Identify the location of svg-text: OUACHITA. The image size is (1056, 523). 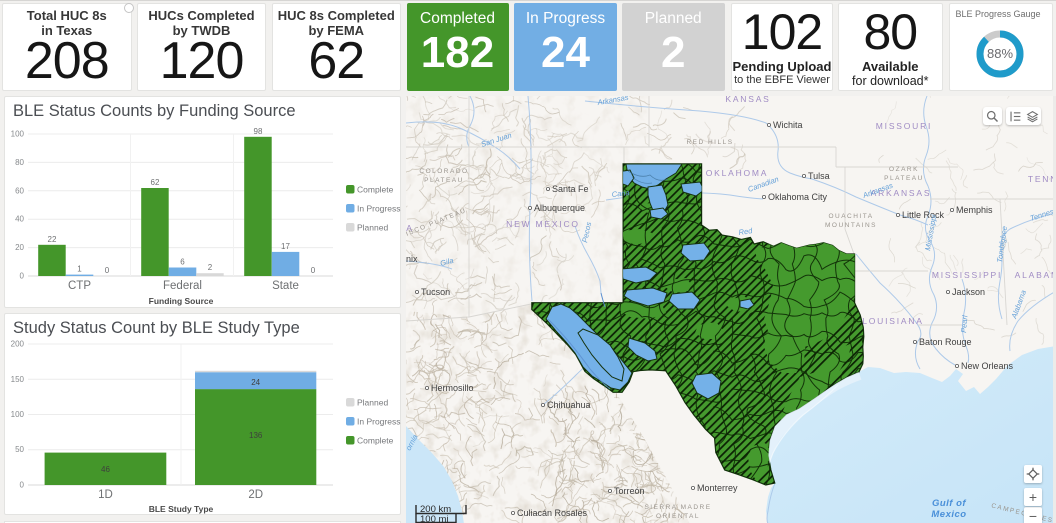
(850, 216).